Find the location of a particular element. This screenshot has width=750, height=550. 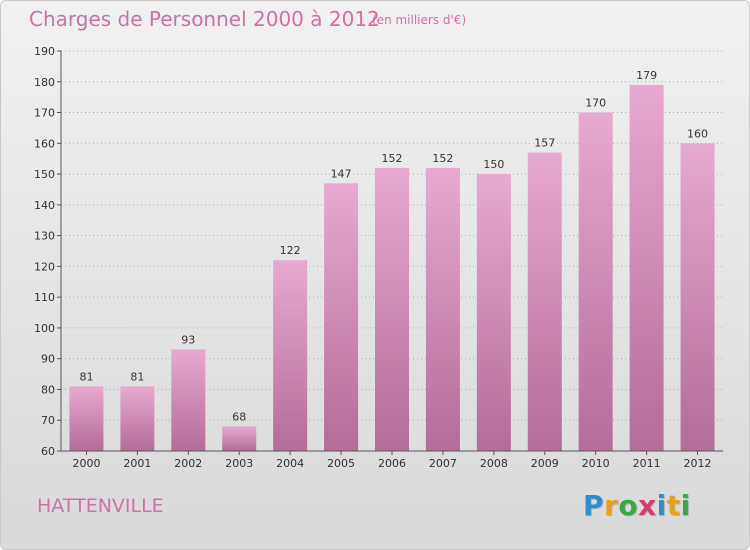

x-tick-label: 2011 is located at coordinates (647, 463).